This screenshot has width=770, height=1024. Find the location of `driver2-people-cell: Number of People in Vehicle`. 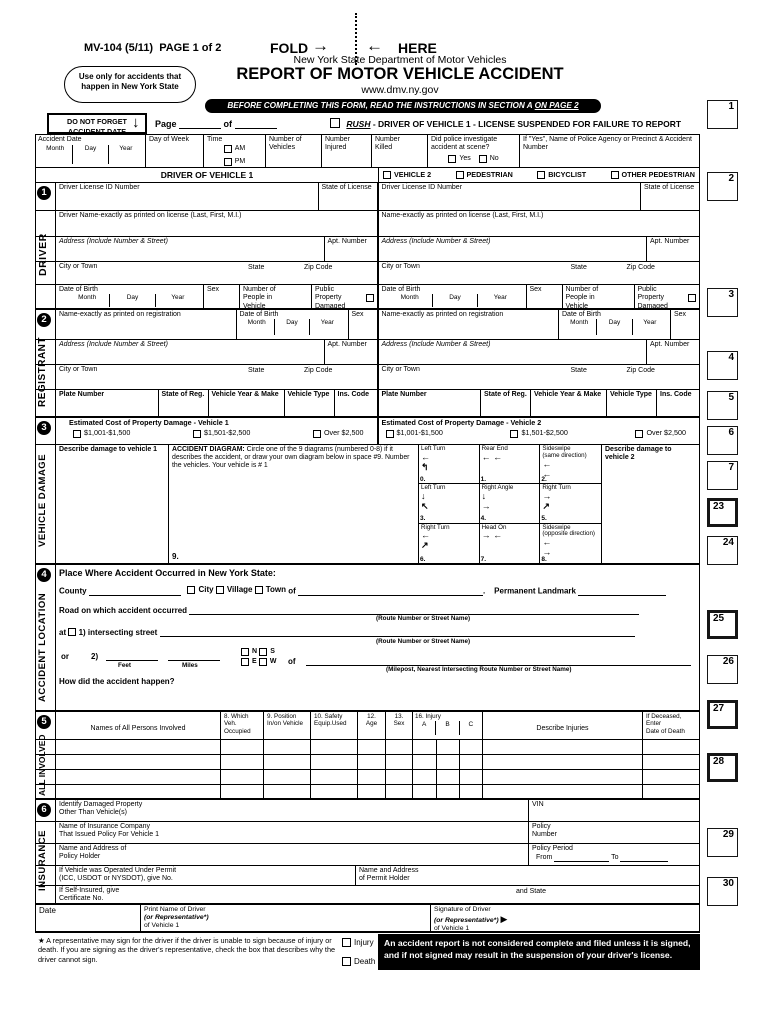

driver2-people-cell: Number of People in Vehicle is located at coordinates (599, 297).